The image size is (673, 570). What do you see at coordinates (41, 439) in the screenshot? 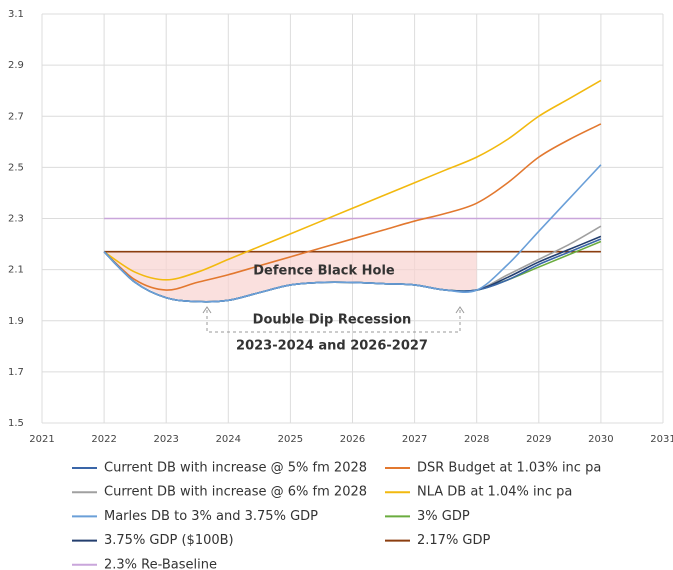
I see `x-tick-label: 2021` at bounding box center [41, 439].